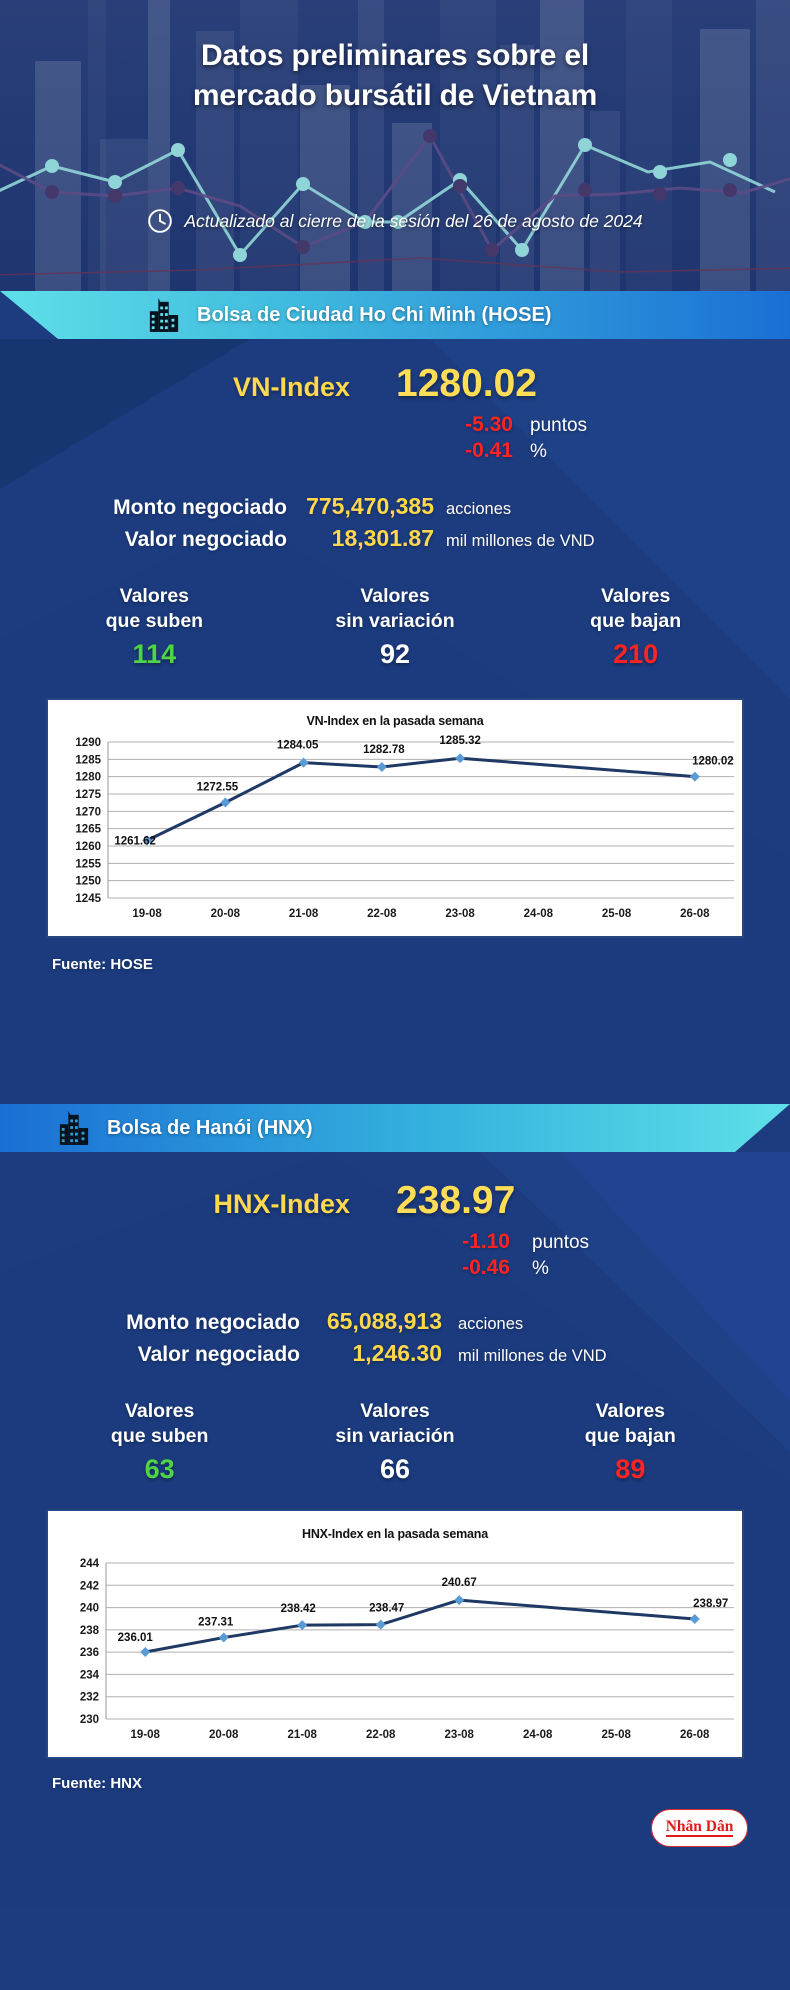 Image resolution: width=790 pixels, height=1990 pixels. Describe the element at coordinates (160, 221) in the screenshot. I see `clock-icon` at that location.